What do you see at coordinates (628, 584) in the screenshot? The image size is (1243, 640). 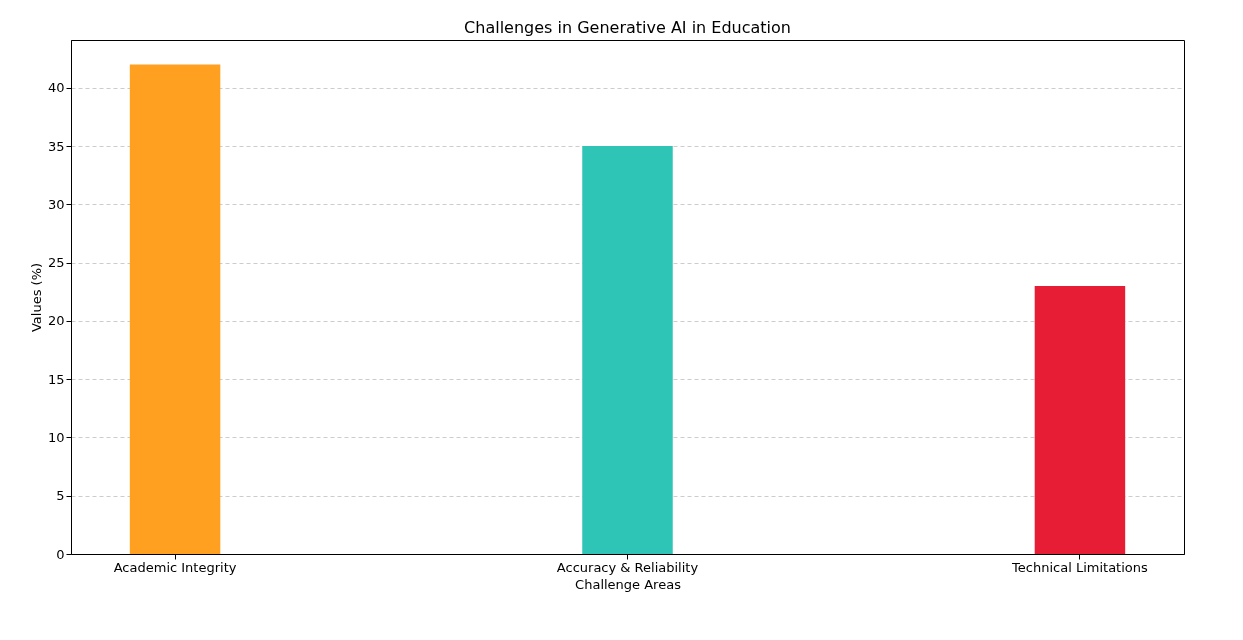 I see `x-axis-title: Challenge Areas` at bounding box center [628, 584].